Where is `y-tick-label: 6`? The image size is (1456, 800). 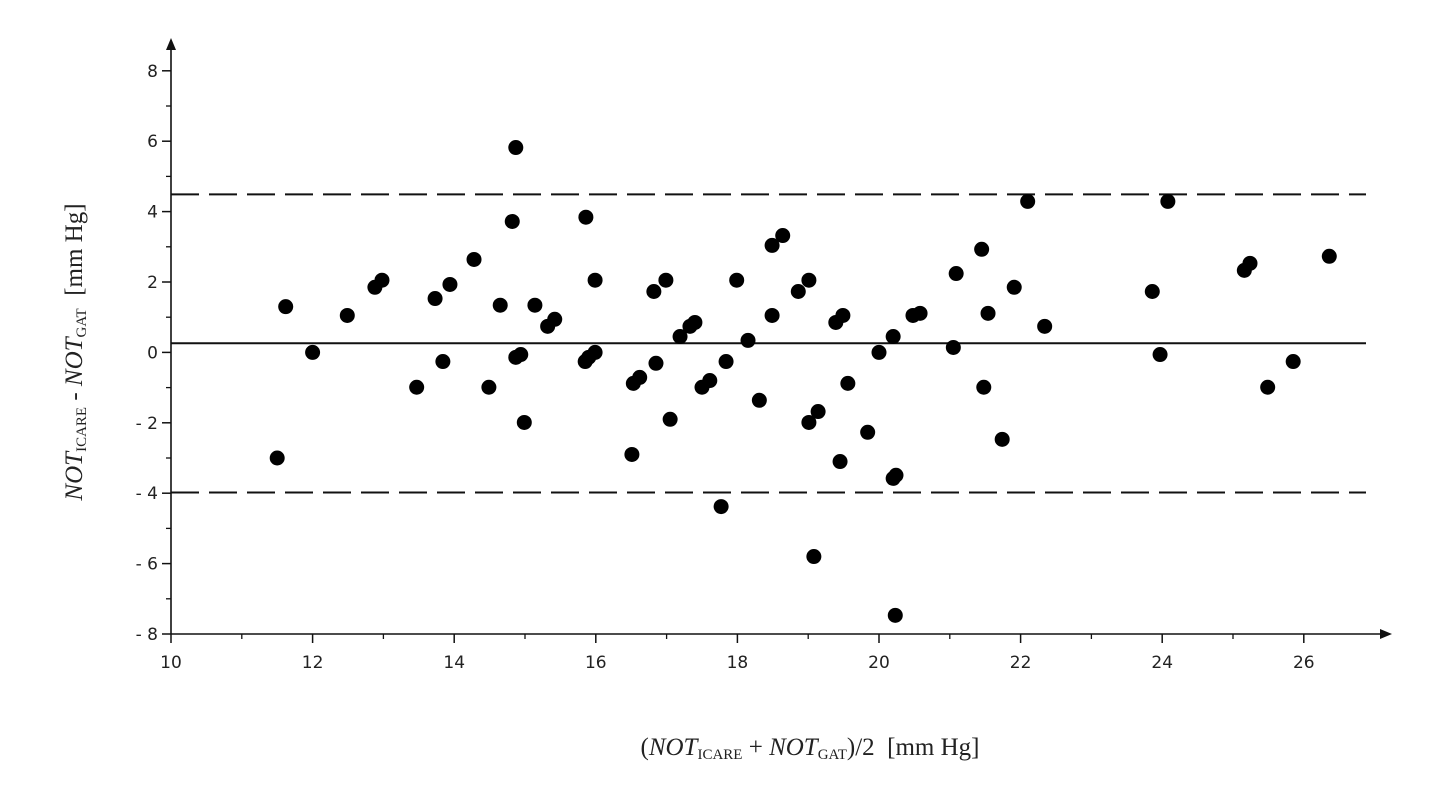
y-tick-label: 6 is located at coordinates (152, 142).